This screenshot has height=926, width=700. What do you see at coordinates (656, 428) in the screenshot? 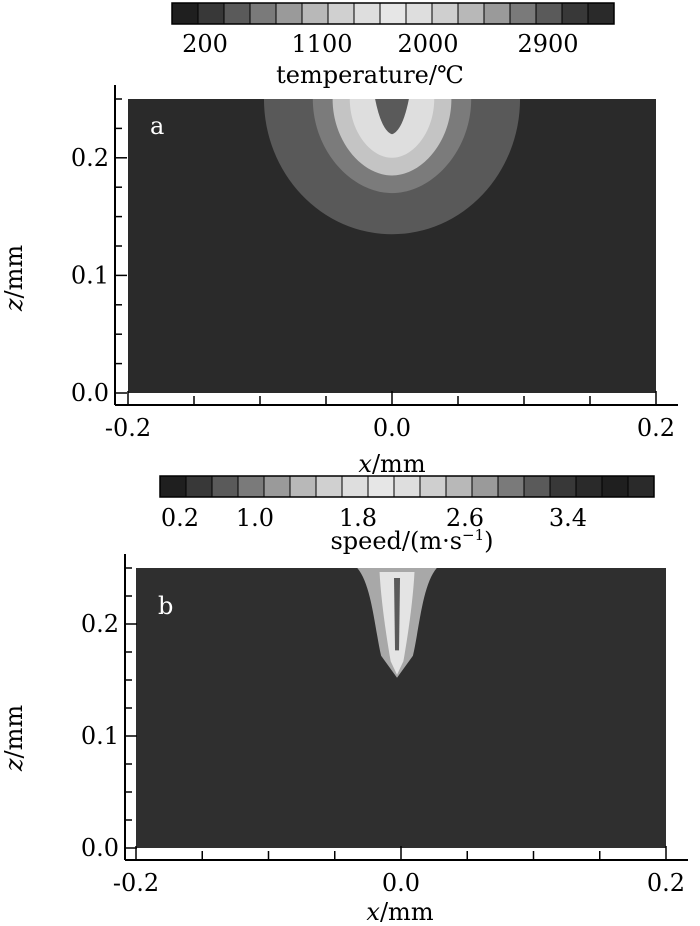
I see `x-tick-label-a: 0.2` at bounding box center [656, 428].